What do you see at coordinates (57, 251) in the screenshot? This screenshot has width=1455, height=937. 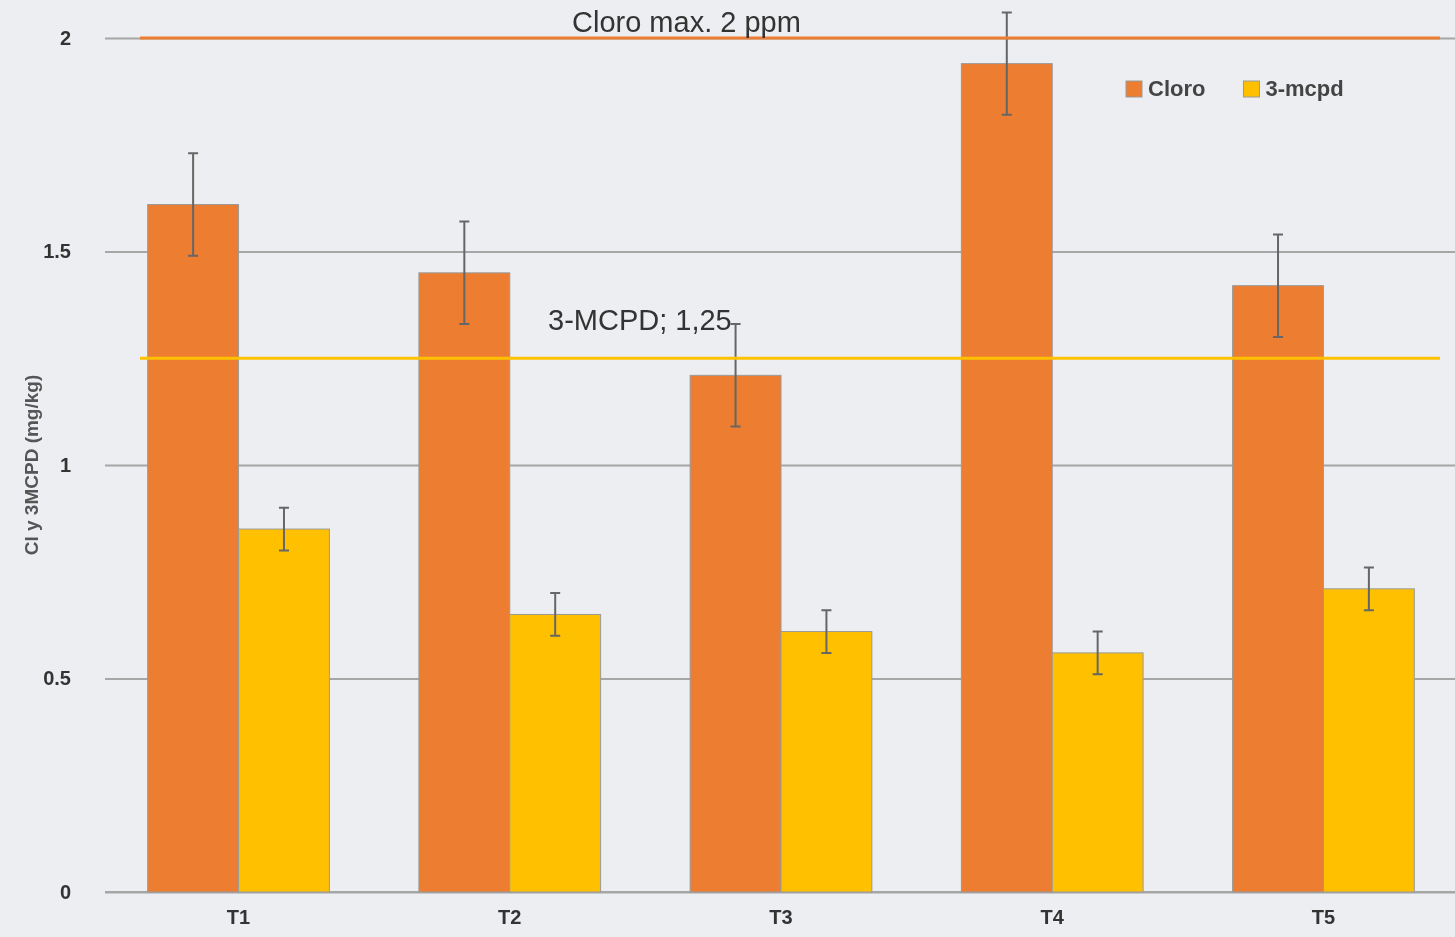 I see `y-tick-label: 1.5` at bounding box center [57, 251].